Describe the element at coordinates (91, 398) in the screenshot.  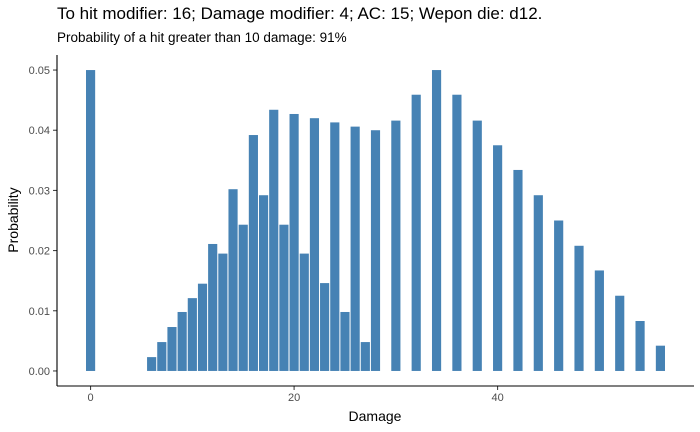
I see `x-tick-label: 0` at that location.